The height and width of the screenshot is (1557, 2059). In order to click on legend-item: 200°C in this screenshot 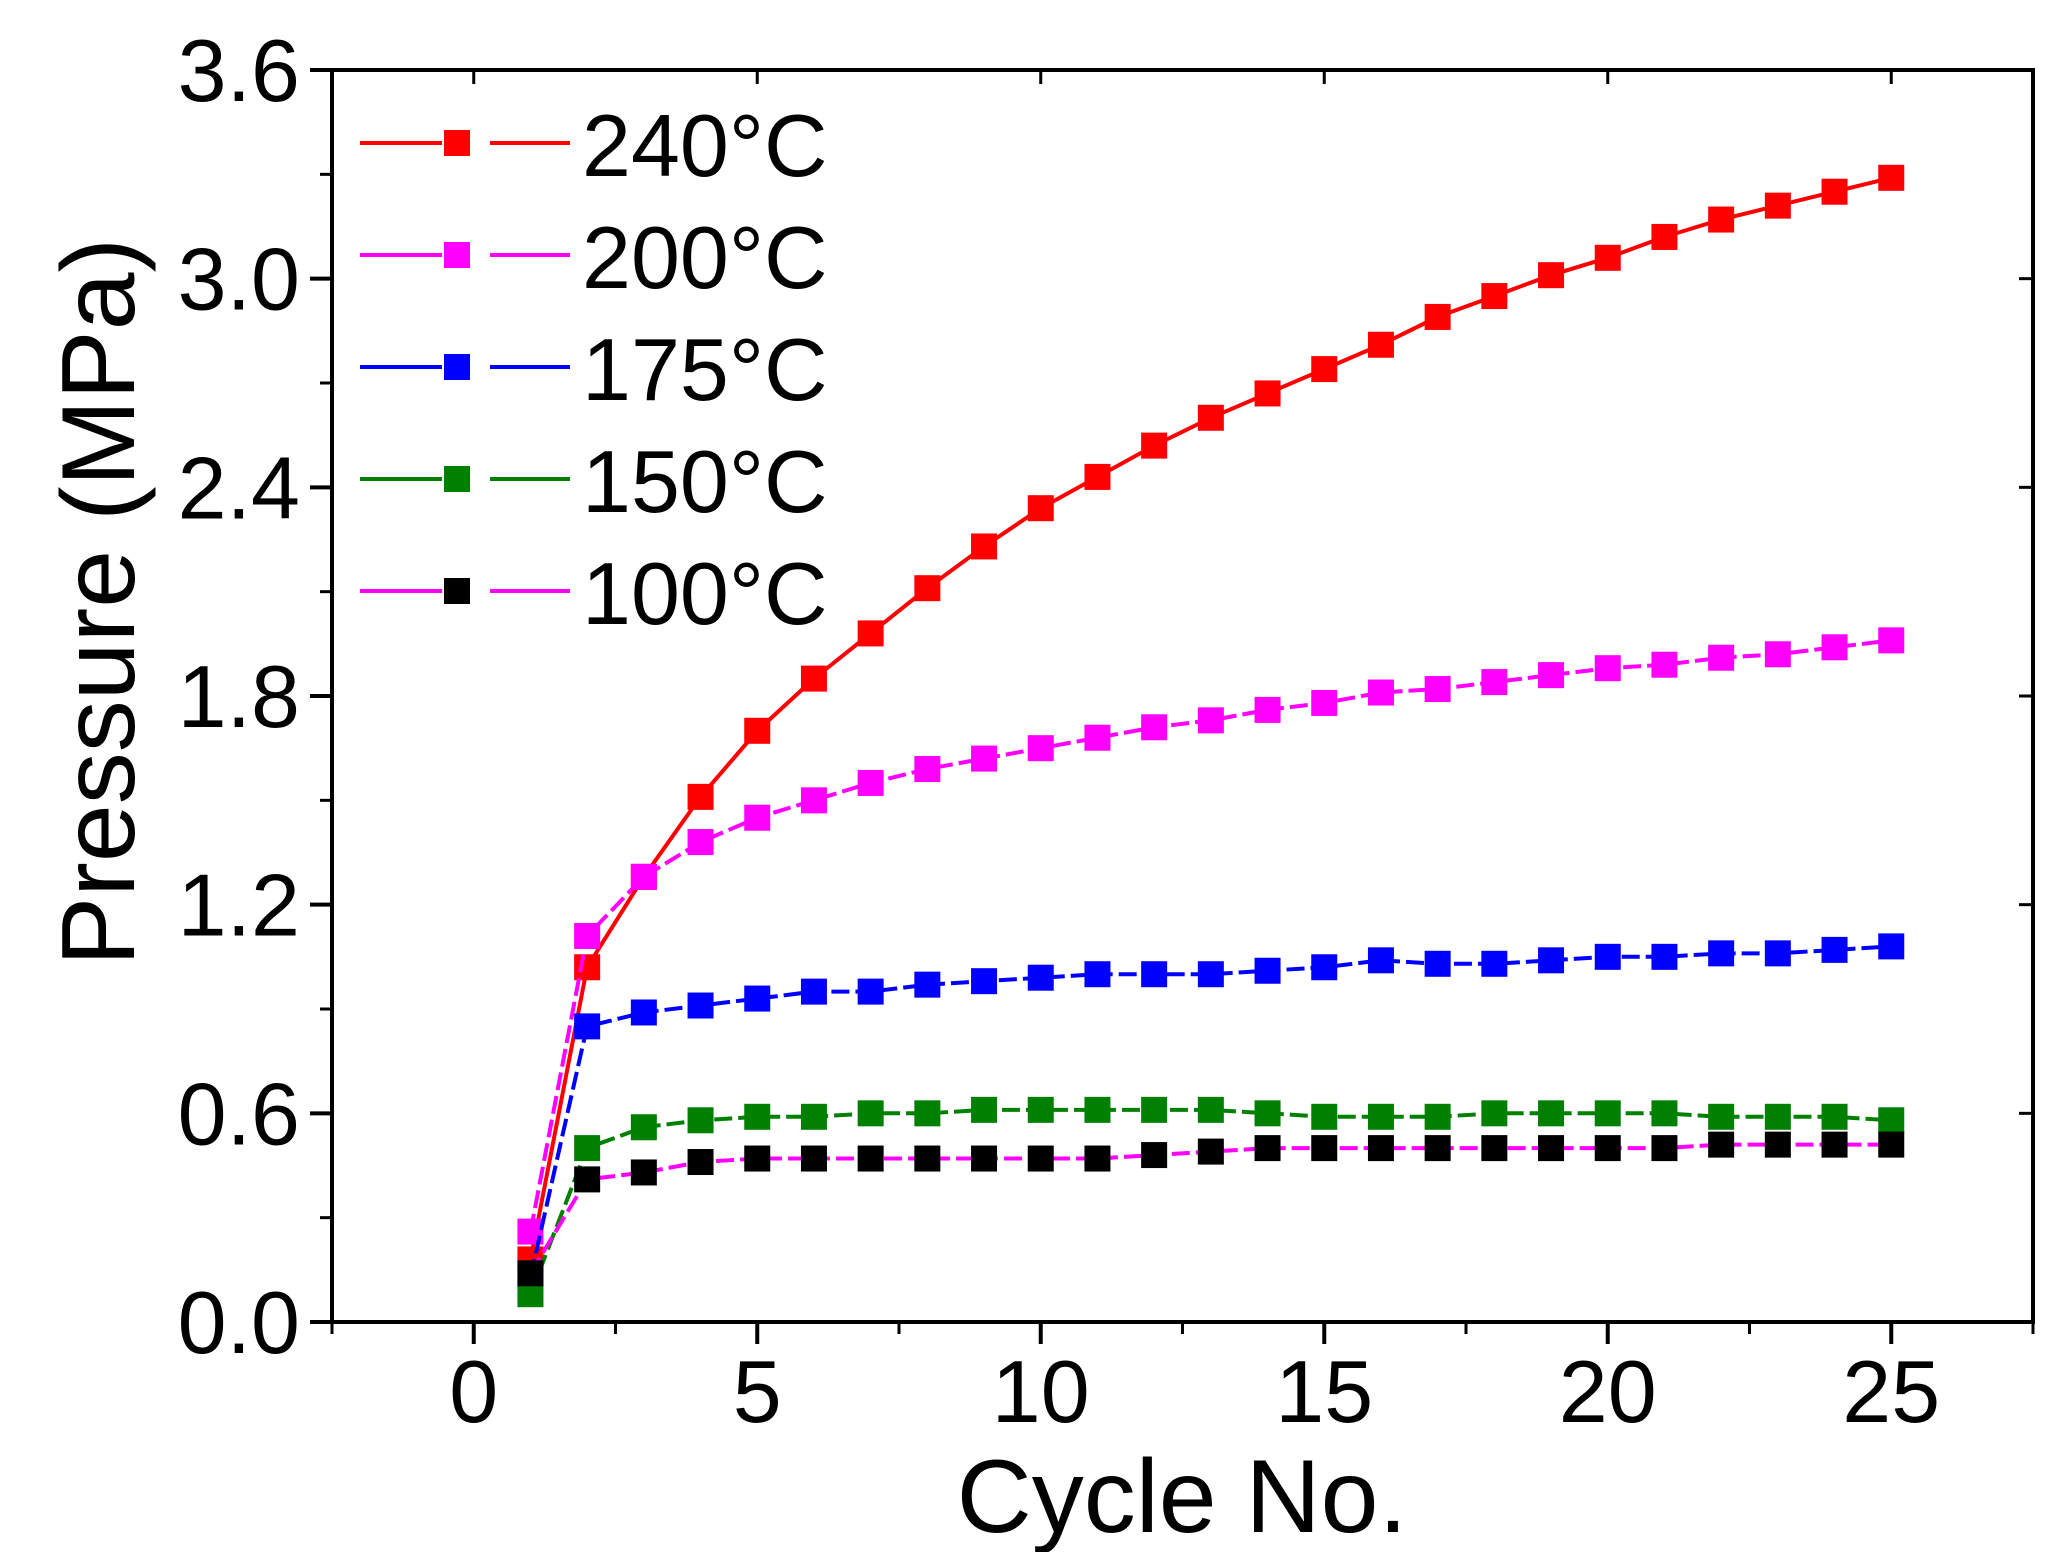, I will do `click(594, 257)`.